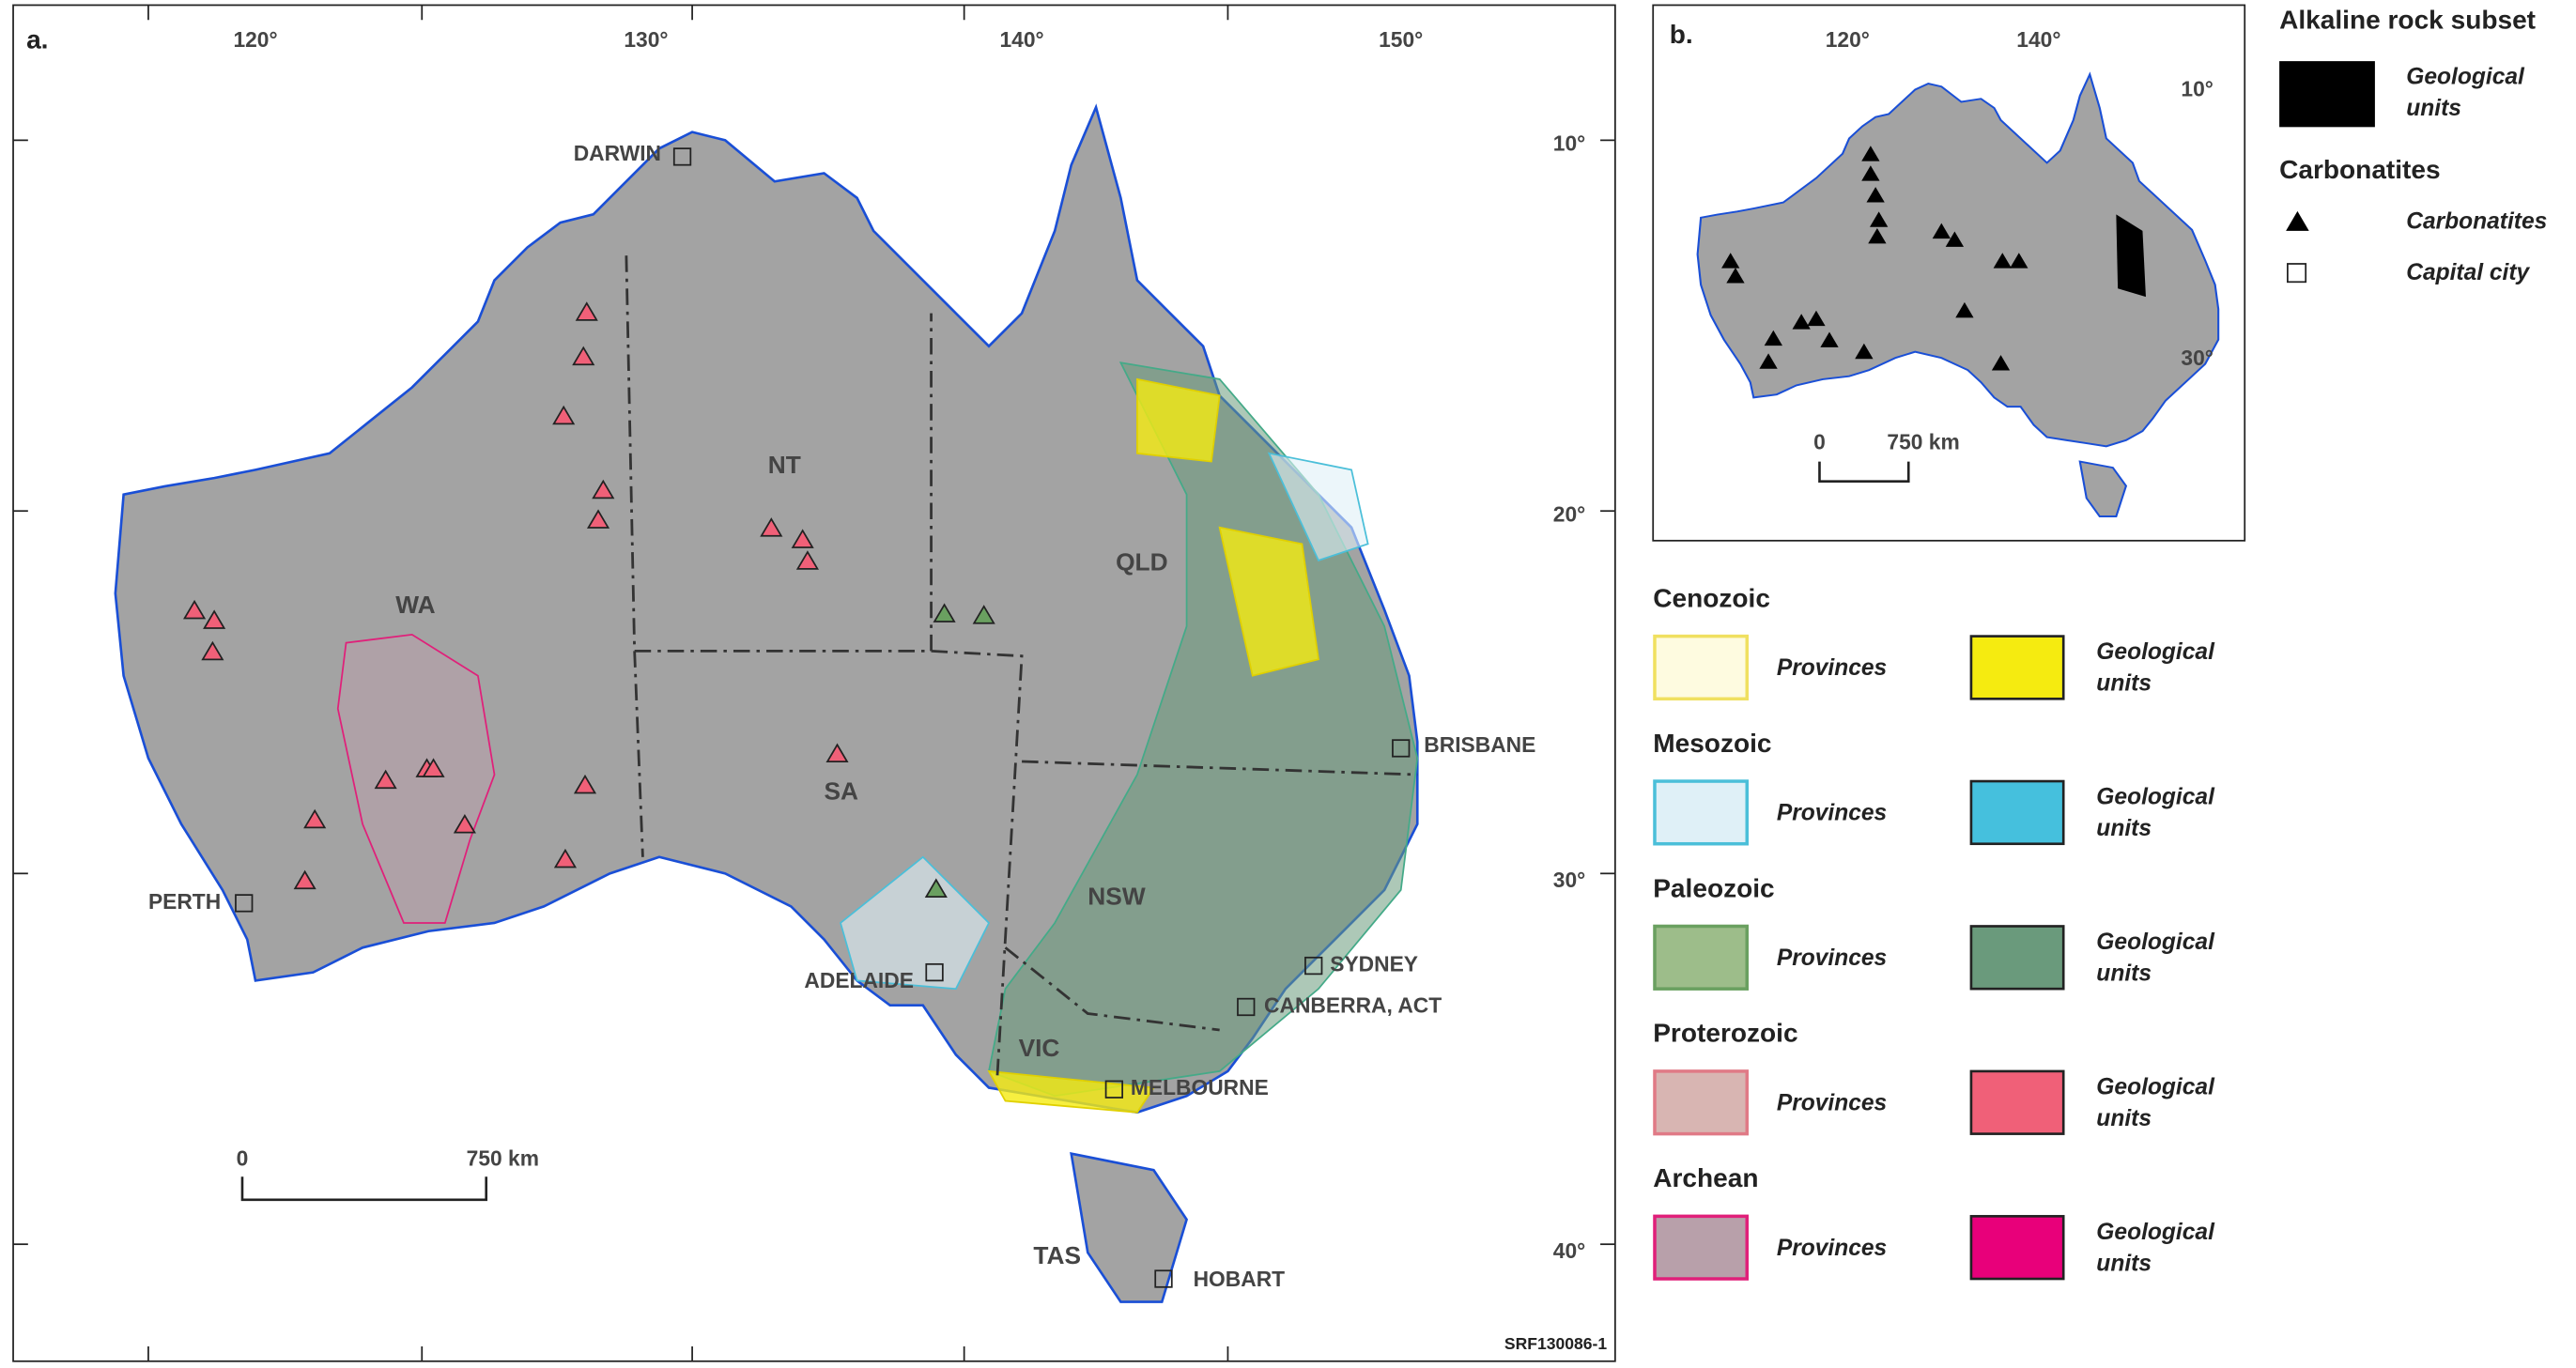 The height and width of the screenshot is (1368, 2576). What do you see at coordinates (1712, 743) in the screenshot?
I see `legend-heading: Mesozoic` at bounding box center [1712, 743].